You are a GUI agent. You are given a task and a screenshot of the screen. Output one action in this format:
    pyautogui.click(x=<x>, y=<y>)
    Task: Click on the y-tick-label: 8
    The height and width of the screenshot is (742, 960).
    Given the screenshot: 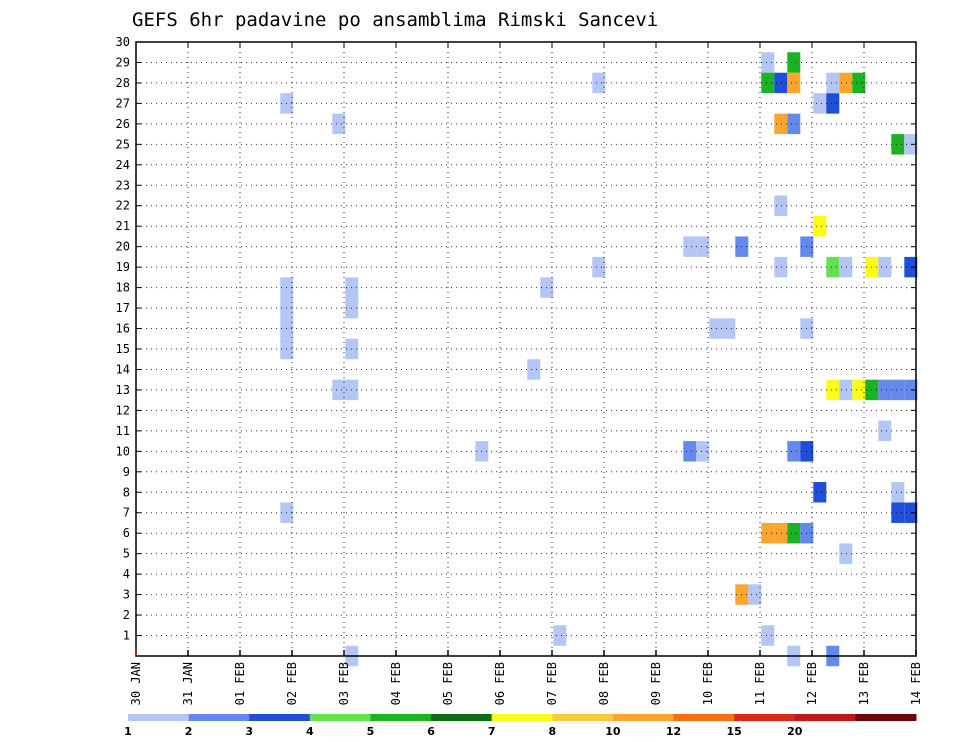 What is the action you would take?
    pyautogui.click(x=126, y=492)
    